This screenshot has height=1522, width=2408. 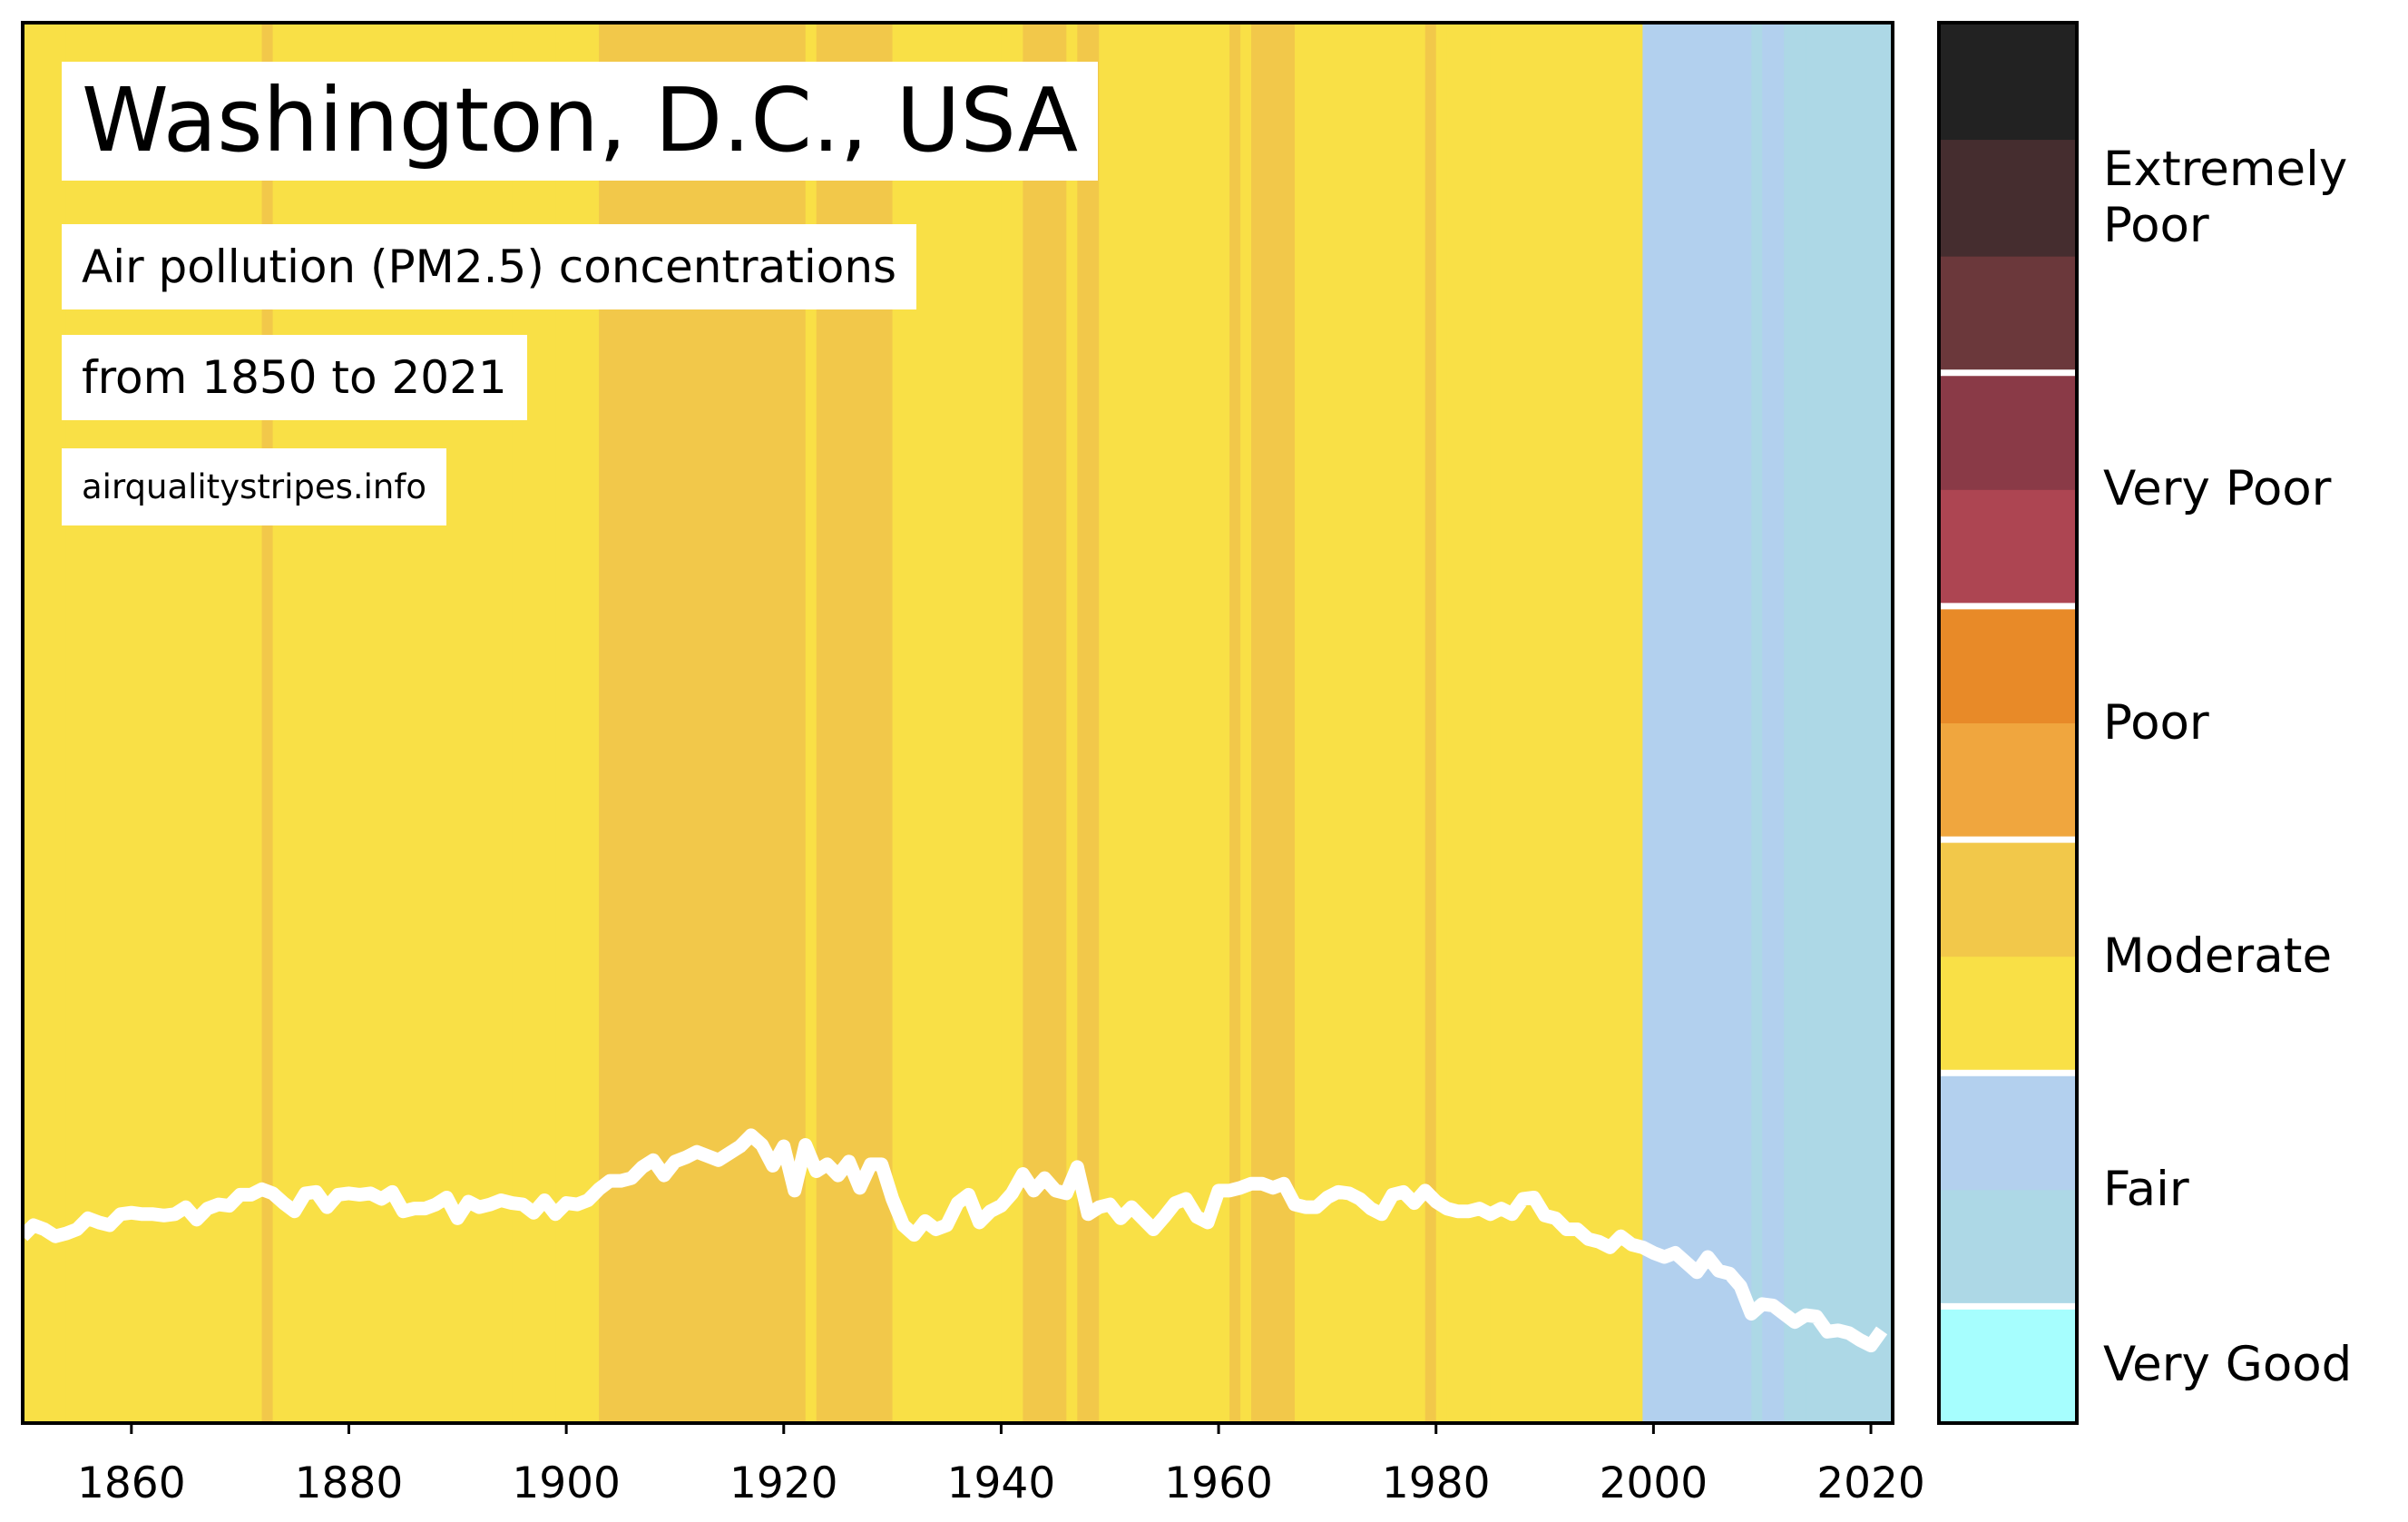 What do you see at coordinates (2218, 956) in the screenshot?
I see `colorbar-label: Moderate` at bounding box center [2218, 956].